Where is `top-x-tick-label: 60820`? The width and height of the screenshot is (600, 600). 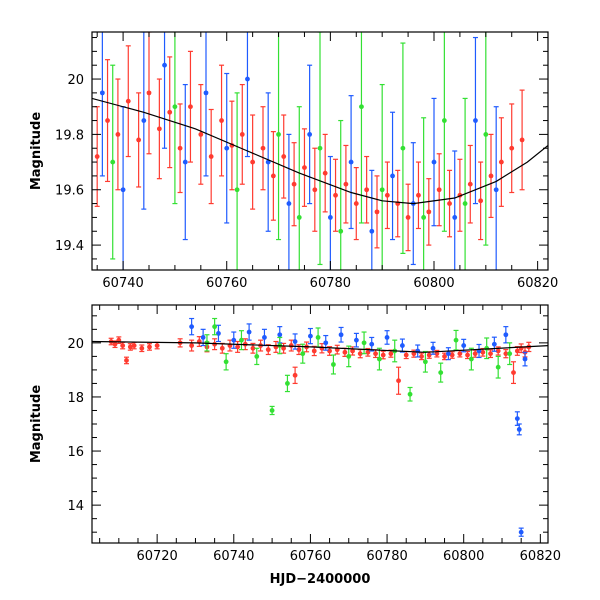 top-x-tick-label: 60820 is located at coordinates (537, 283).